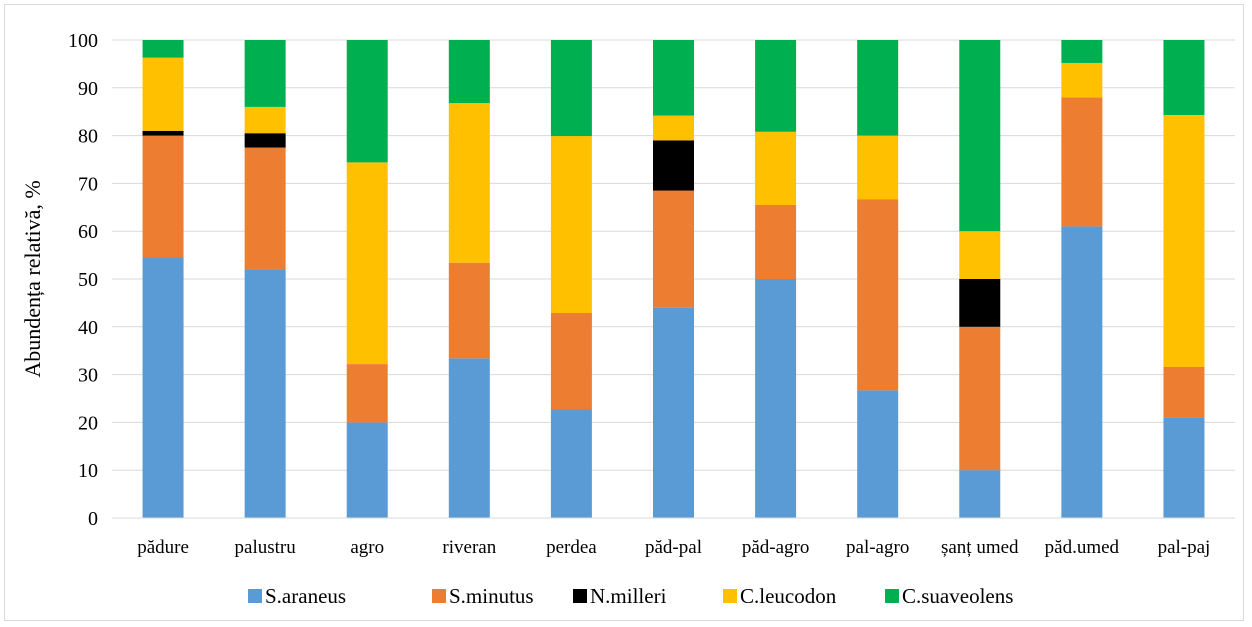  I want to click on y-tick-label: 0, so click(93, 519).